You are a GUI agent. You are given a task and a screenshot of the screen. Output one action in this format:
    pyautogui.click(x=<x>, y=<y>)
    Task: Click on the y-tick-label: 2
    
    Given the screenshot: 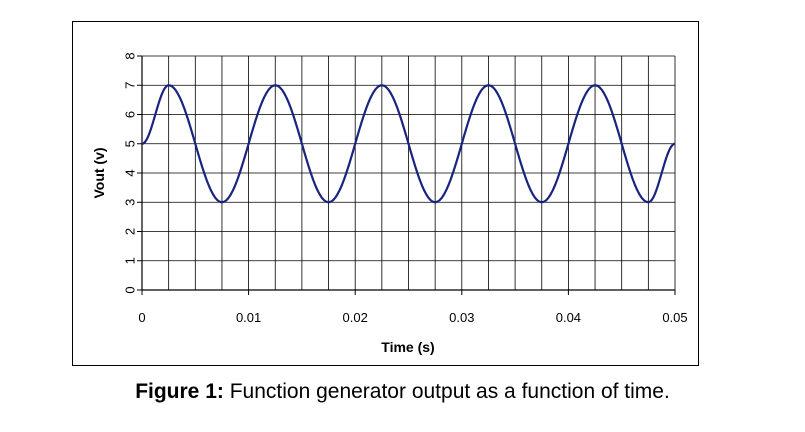 What is the action you would take?
    pyautogui.click(x=129, y=231)
    